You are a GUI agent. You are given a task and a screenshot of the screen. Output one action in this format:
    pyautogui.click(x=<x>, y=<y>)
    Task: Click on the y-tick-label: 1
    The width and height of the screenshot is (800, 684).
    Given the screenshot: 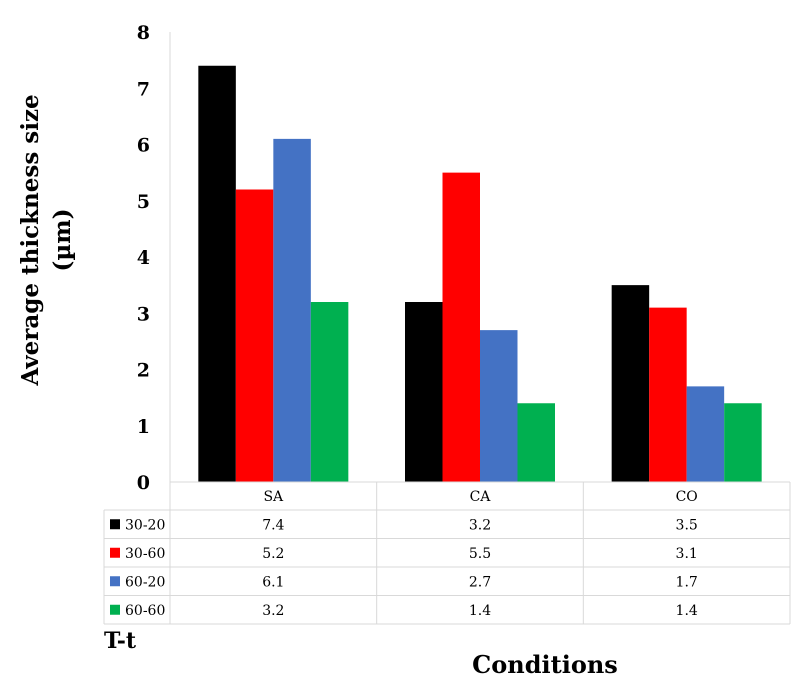 What is the action you would take?
    pyautogui.click(x=143, y=427)
    